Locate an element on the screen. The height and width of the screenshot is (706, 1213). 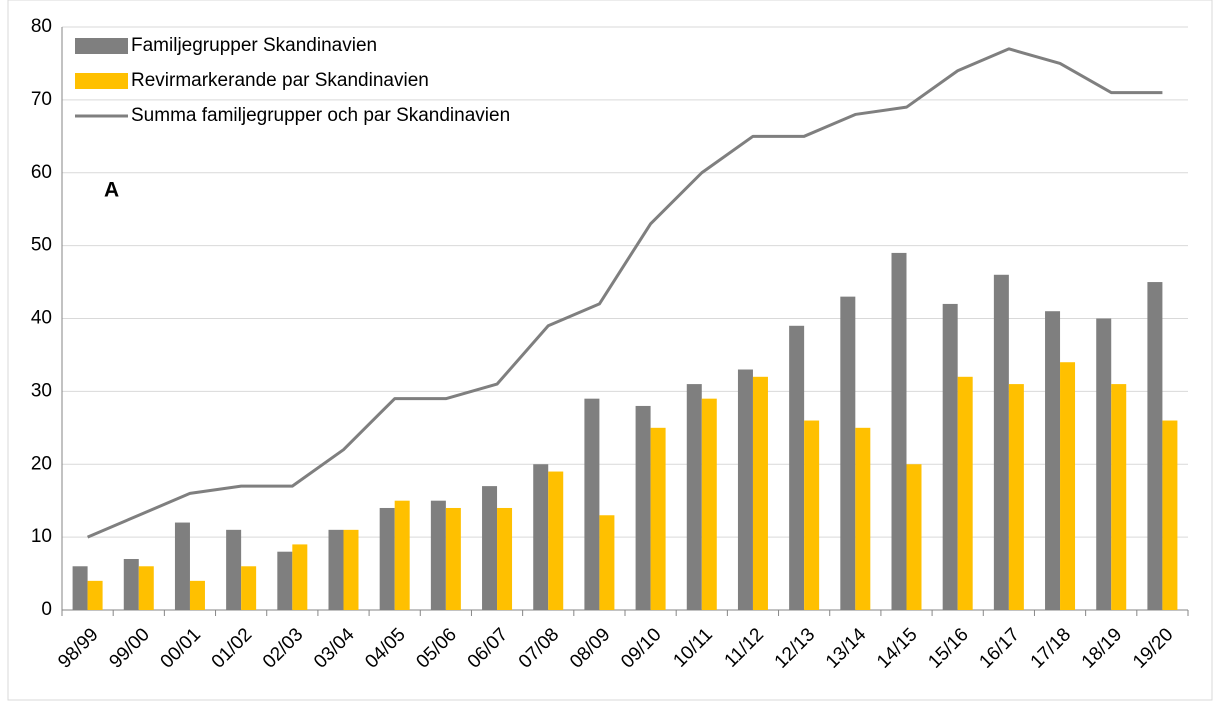
x-tick-label: 08/09 is located at coordinates (590, 648).